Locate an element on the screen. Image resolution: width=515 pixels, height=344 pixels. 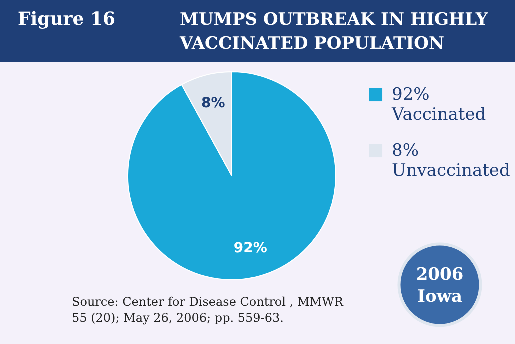
chart-subtitle: Figure 16 is located at coordinates (67, 19).